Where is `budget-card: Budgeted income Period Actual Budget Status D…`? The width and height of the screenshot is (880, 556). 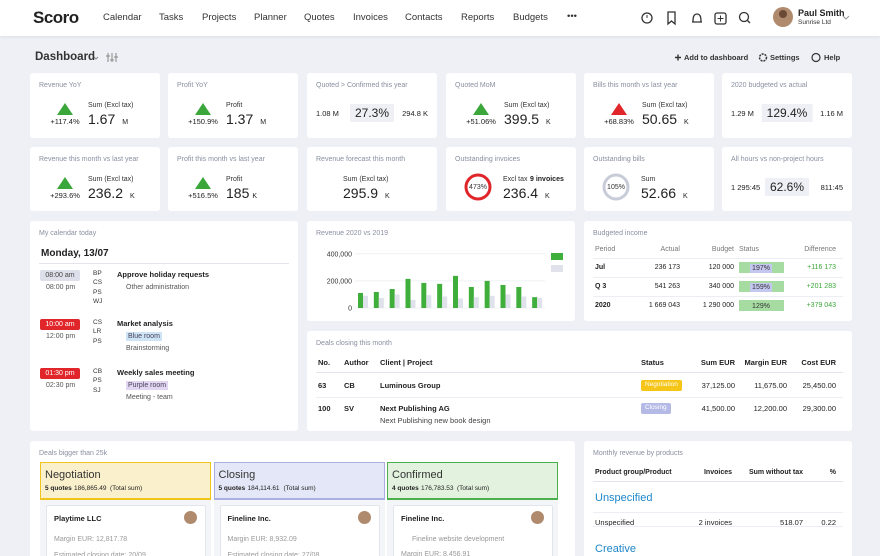 budget-card: Budgeted income Period Actual Budget Status D… is located at coordinates (718, 271).